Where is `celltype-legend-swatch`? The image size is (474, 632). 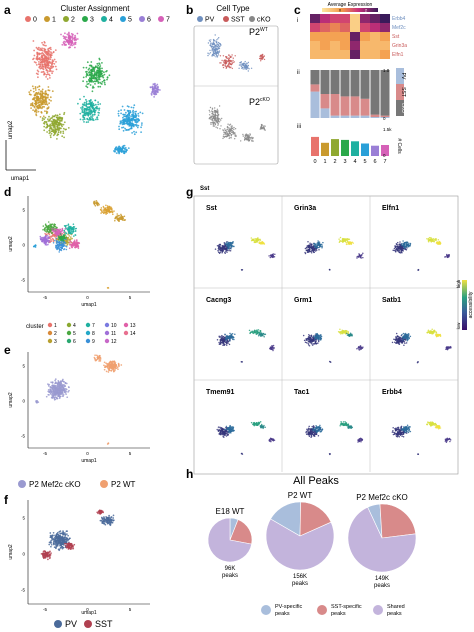 celltype-legend-swatch is located at coordinates (226, 19).